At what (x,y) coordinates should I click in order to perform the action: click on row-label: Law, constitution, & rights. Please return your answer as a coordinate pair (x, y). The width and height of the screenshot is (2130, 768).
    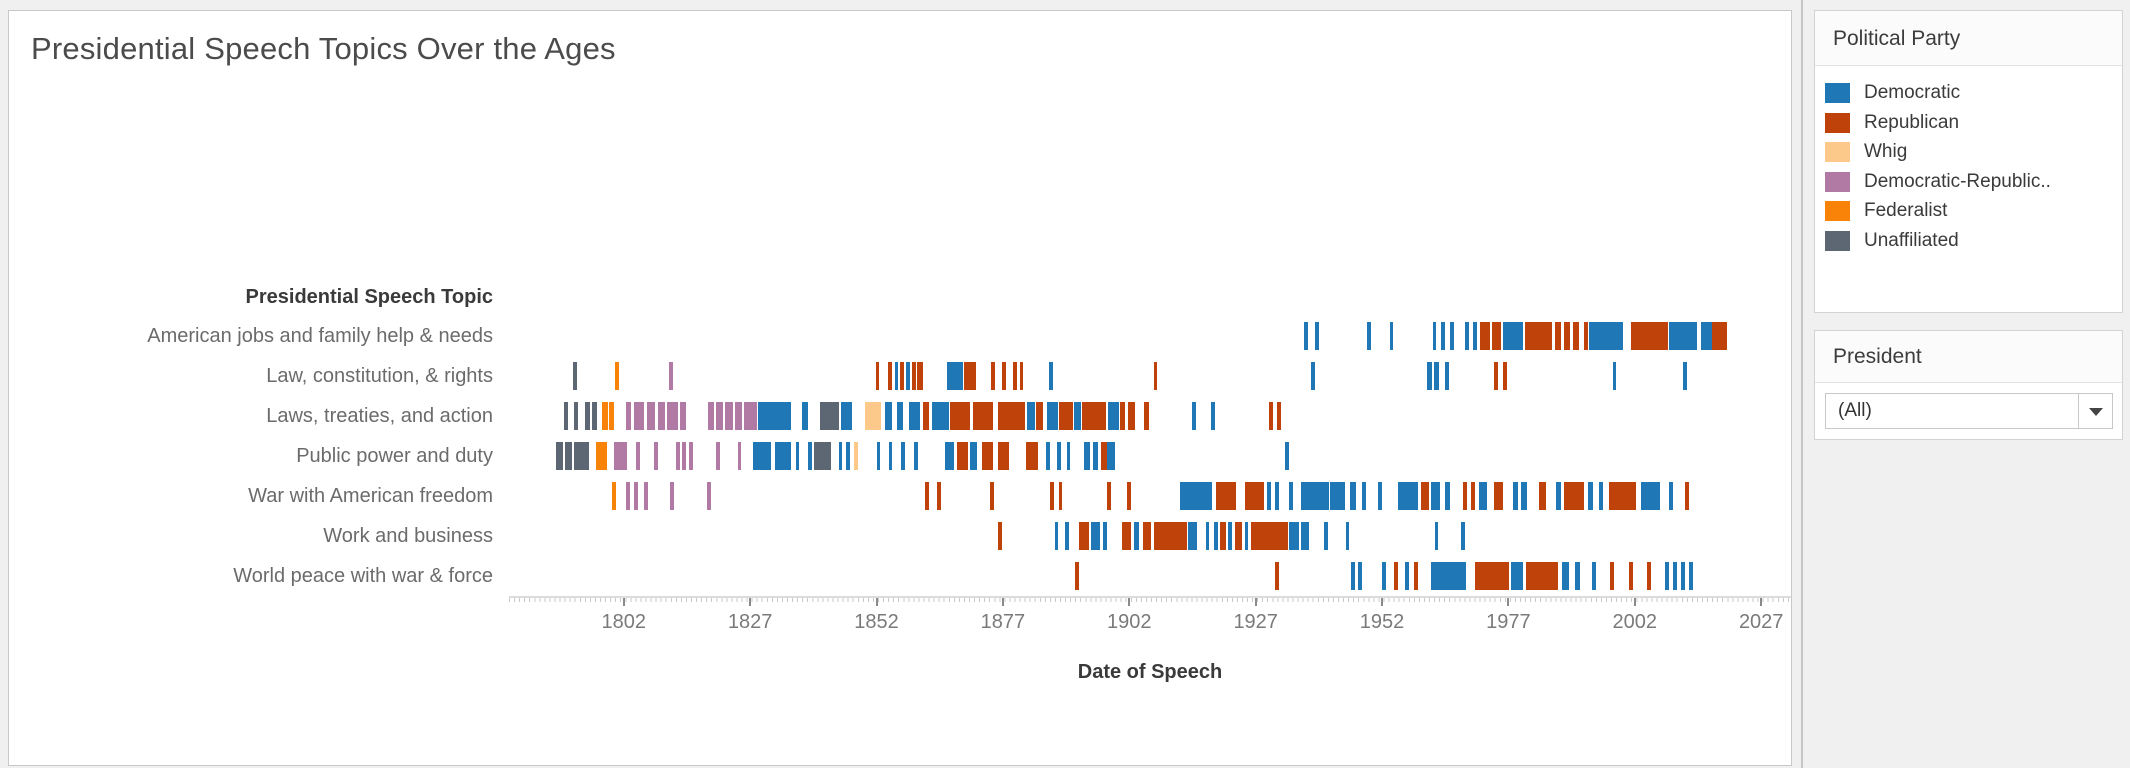
    Looking at the image, I should click on (379, 376).